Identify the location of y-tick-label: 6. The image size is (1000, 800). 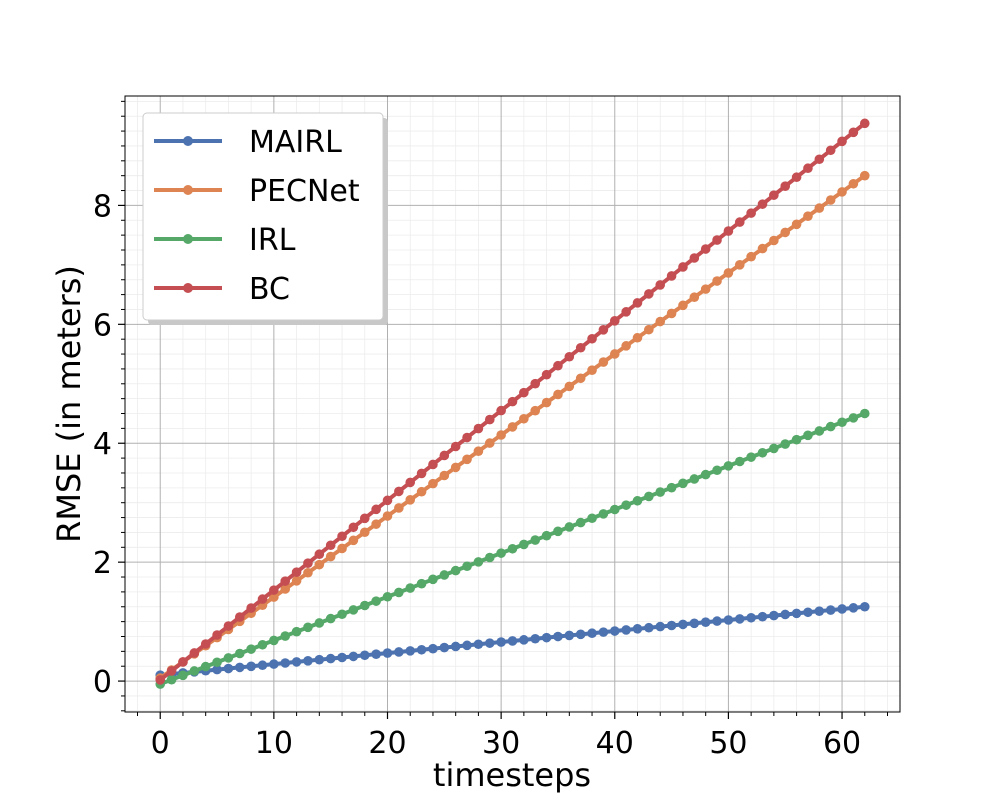
(102, 325).